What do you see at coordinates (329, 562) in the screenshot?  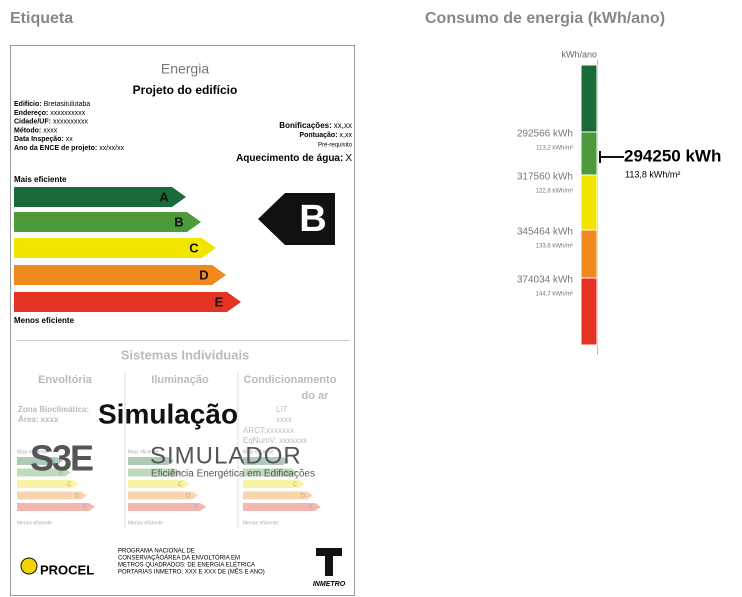 I see `inmetro-icon` at bounding box center [329, 562].